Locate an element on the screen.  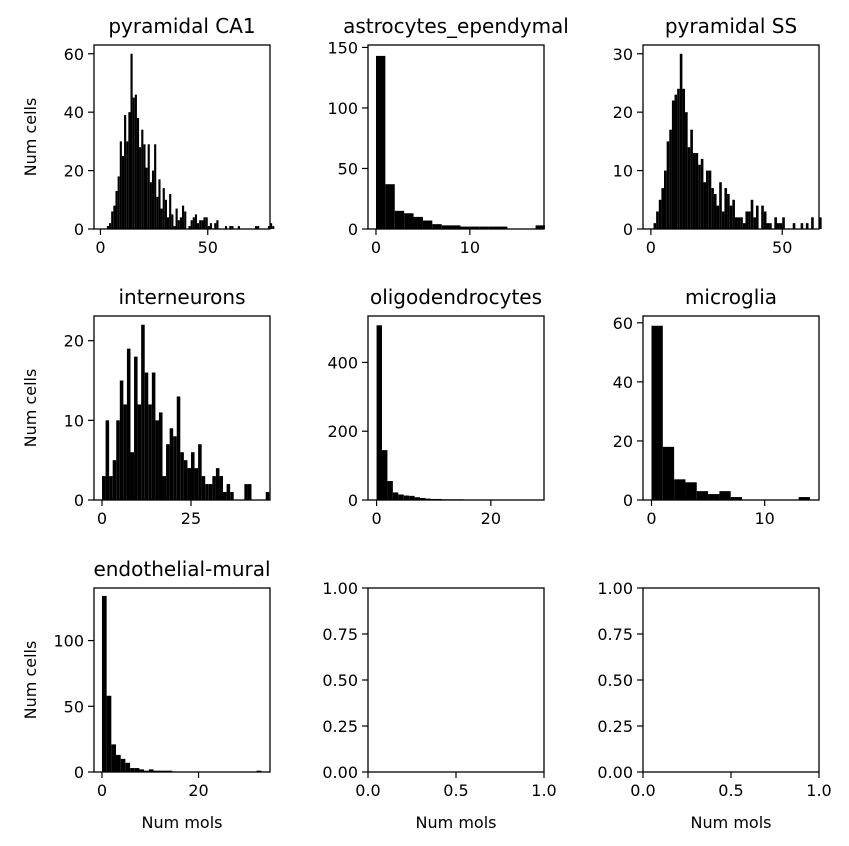
y-tick-label: 0.25 is located at coordinates (340, 726).